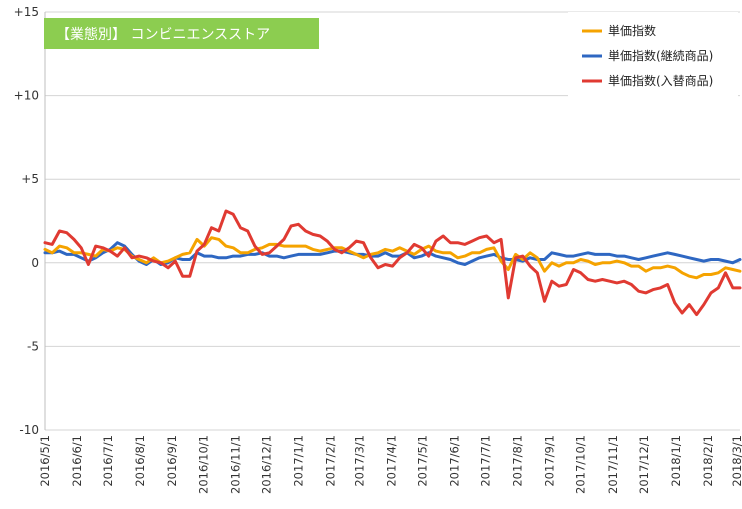  I want to click on x-tick-label: 2017/1/1, so click(298, 461).